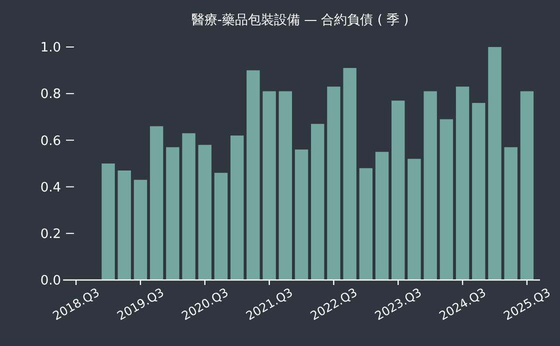 Image resolution: width=560 pixels, height=346 pixels. Describe the element at coordinates (50, 48) in the screenshot. I see `y-tick-label: 1.0` at that location.